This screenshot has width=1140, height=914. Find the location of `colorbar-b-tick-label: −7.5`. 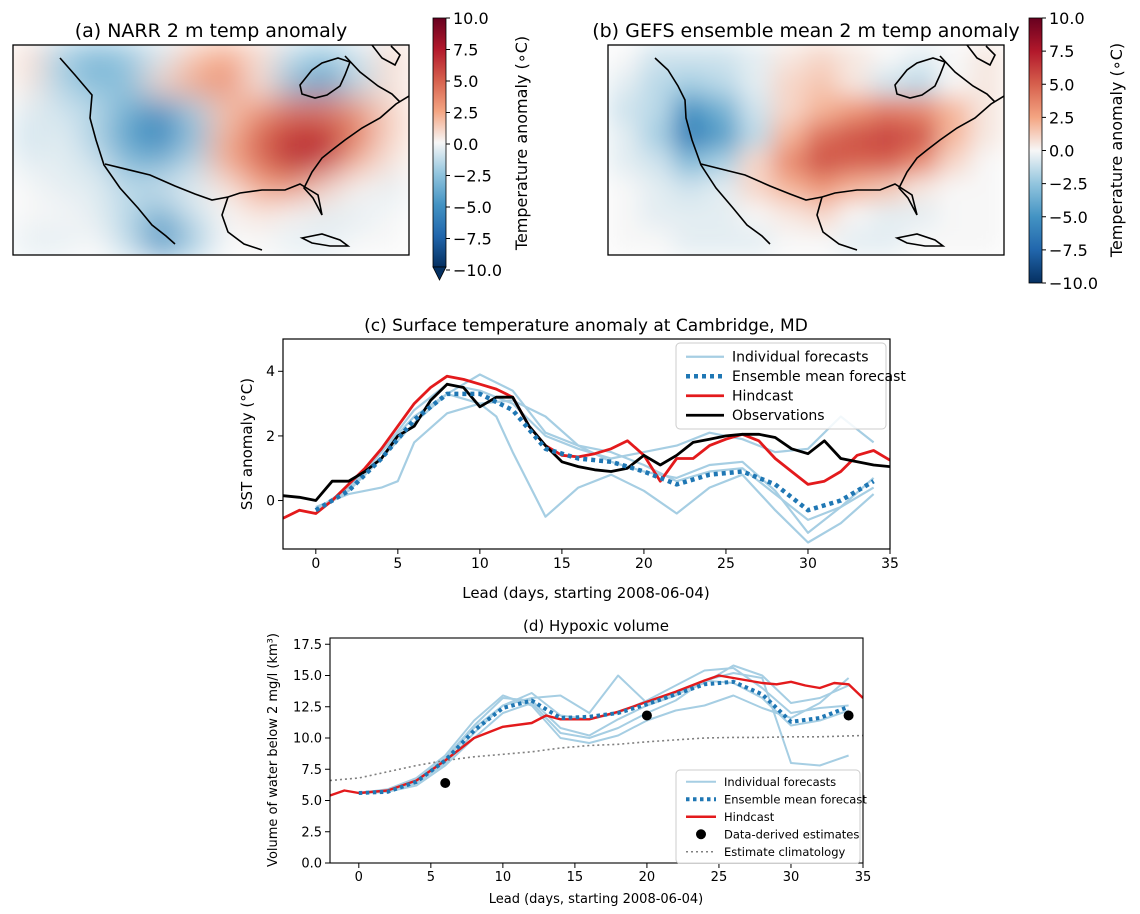

colorbar-b-tick-label: −7.5 is located at coordinates (1068, 250).